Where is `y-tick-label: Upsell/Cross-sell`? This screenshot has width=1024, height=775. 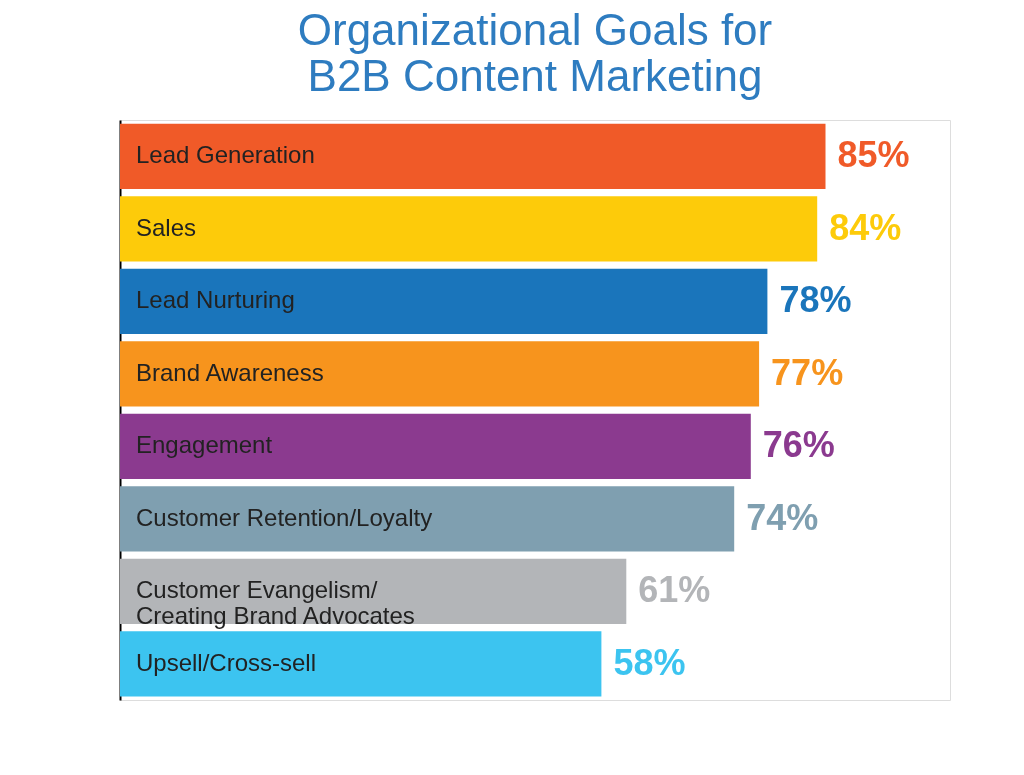
y-tick-label: Upsell/Cross-sell is located at coordinates (226, 662).